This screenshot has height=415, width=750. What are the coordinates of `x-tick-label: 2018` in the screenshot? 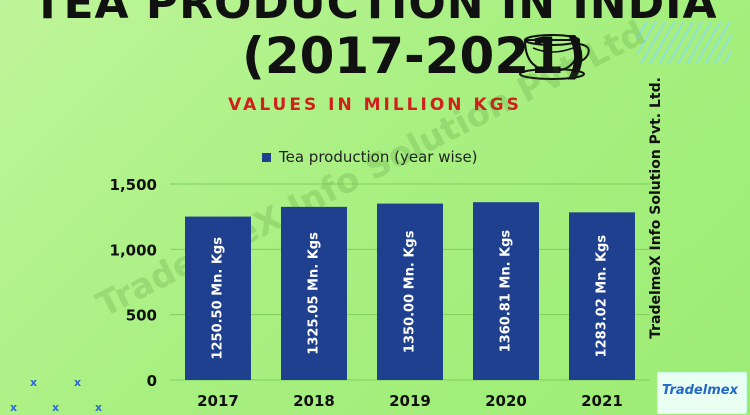 It's located at (314, 401).